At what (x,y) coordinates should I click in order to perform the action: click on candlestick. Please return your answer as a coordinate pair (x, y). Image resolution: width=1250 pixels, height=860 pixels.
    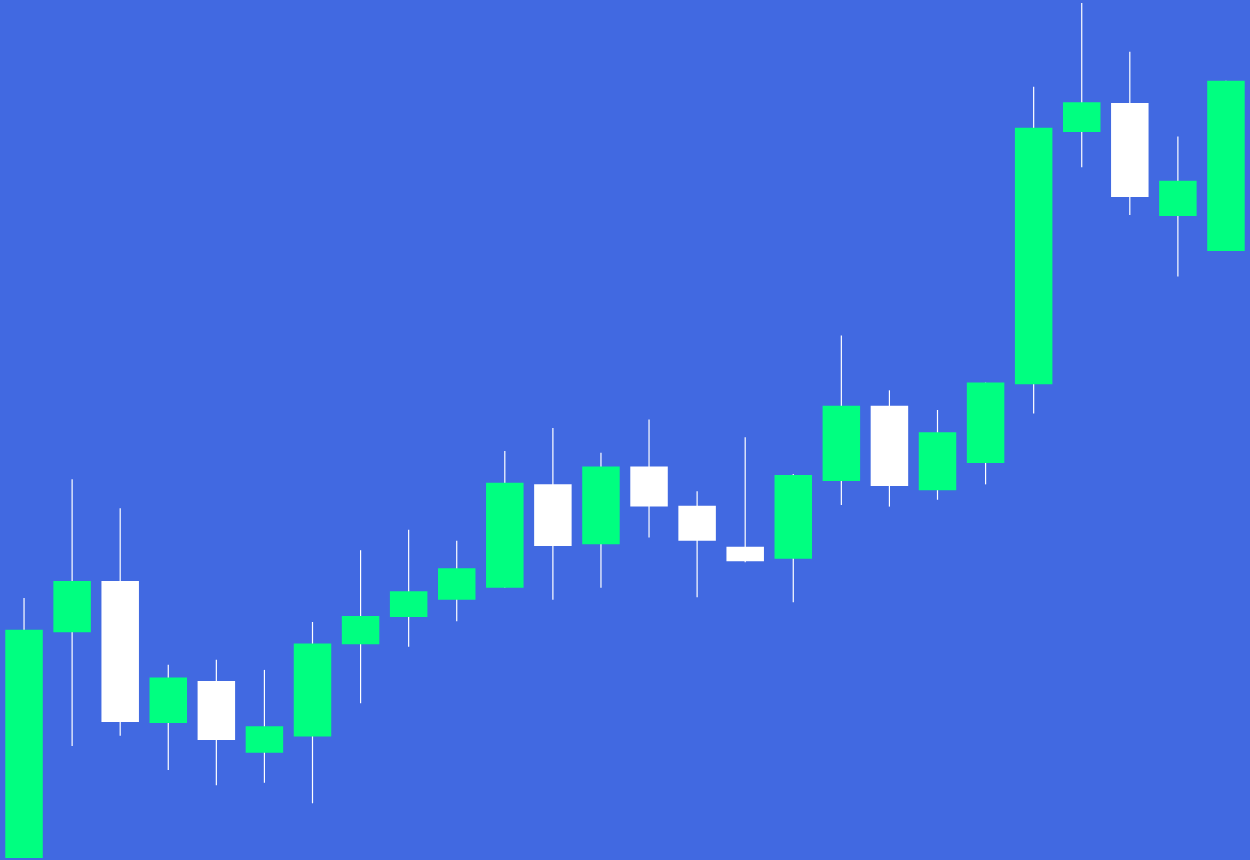
    Looking at the image, I should click on (745, 499).